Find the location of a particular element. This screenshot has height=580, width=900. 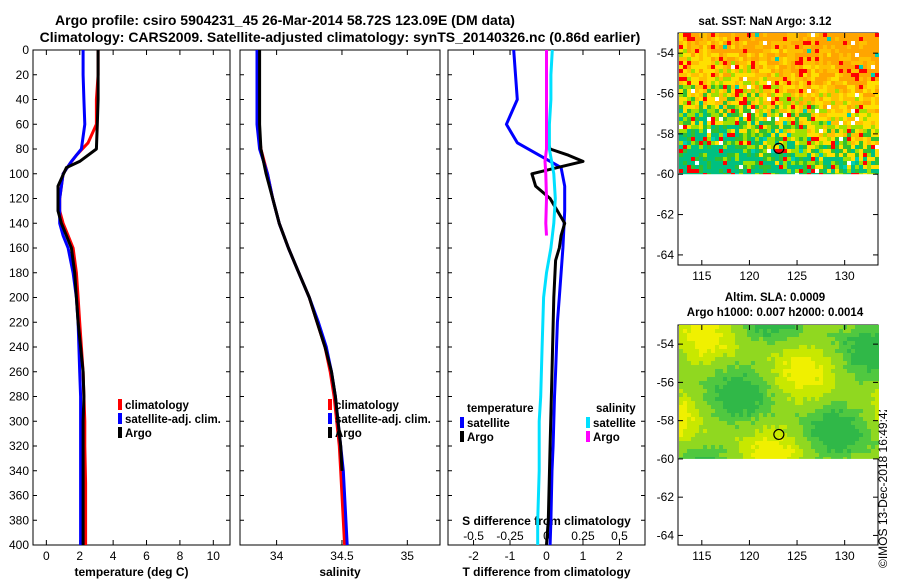

x-tick-label: 4 is located at coordinates (113, 556).